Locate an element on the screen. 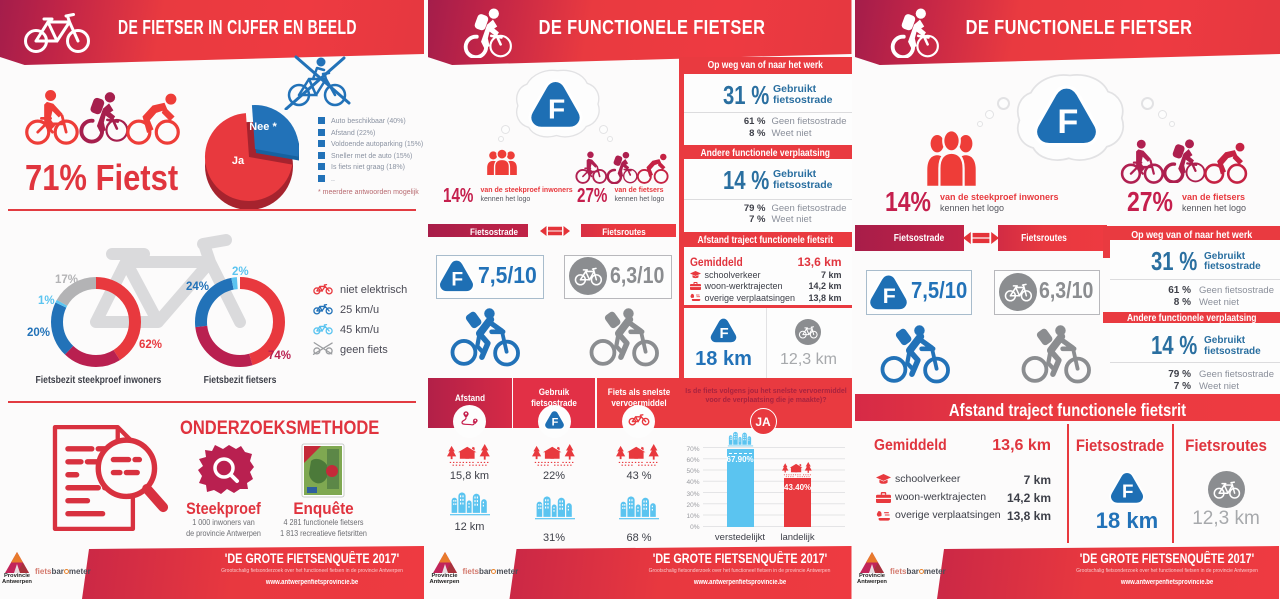 The image size is (1280, 599). svg-text: Ja is located at coordinates (238, 161).